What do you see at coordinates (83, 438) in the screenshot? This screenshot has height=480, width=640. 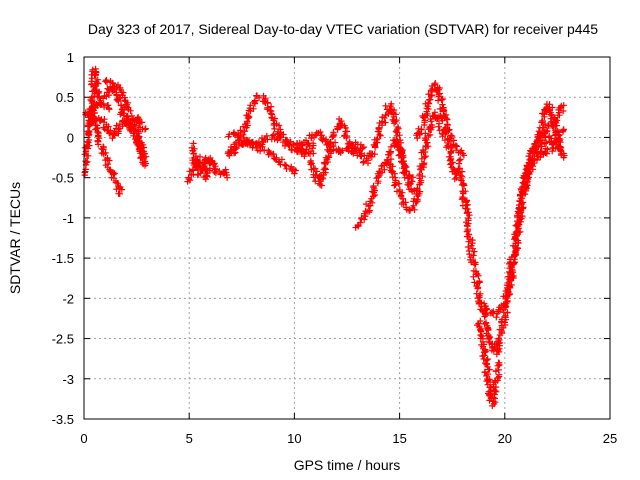 I see `x-tick-label: 0` at bounding box center [83, 438].